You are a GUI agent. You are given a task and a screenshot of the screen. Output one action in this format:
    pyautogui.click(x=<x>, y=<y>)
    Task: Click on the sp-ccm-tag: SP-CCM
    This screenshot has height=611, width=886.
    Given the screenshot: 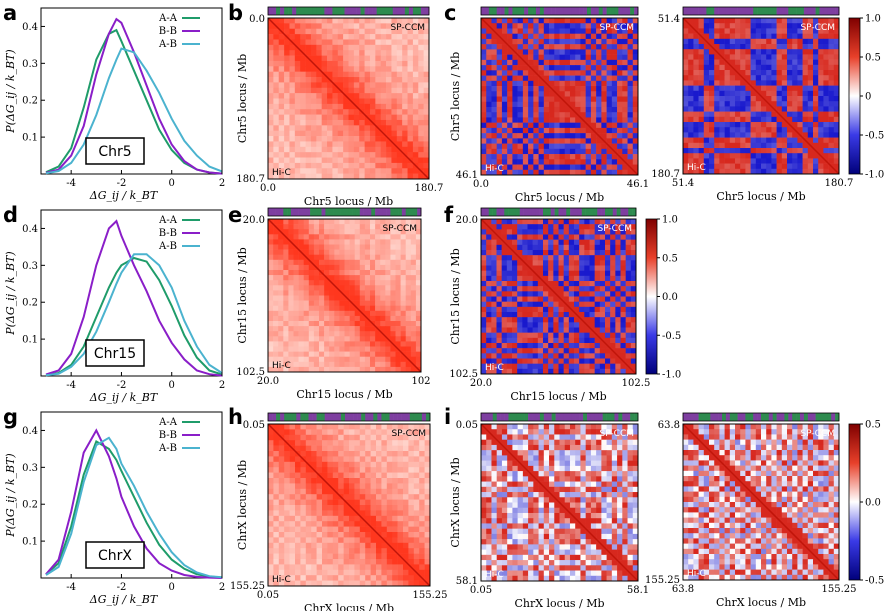 What is the action you would take?
    pyautogui.click(x=407, y=28)
    